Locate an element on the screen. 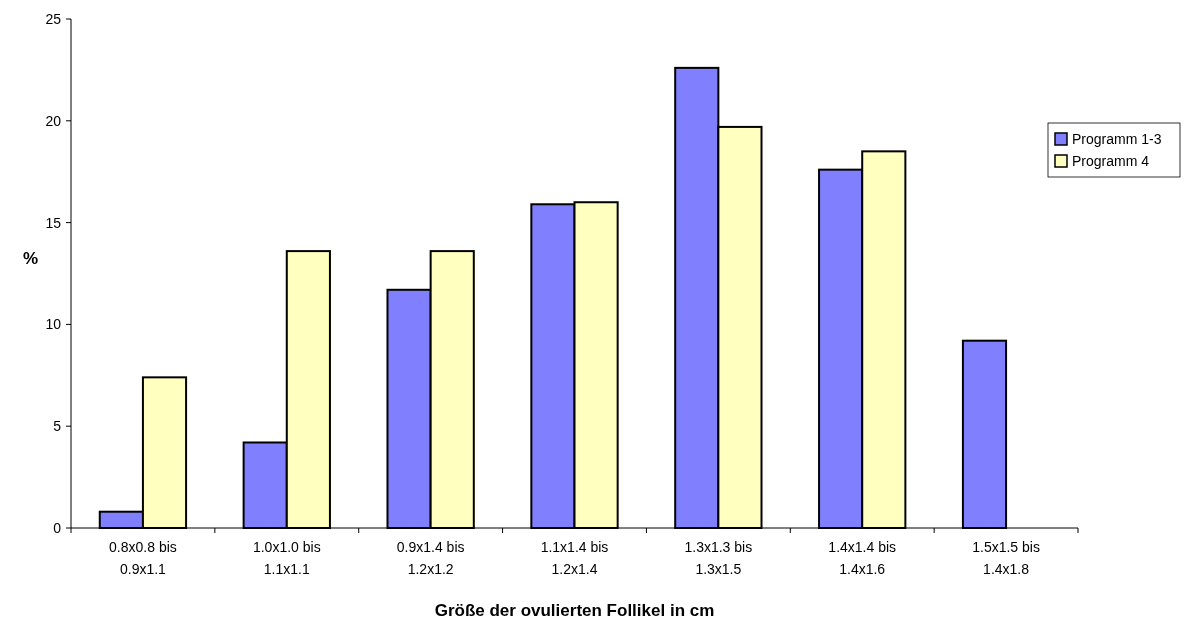 This screenshot has height=633, width=1198. x-tick-label: 1.0x1.0 bis 1.1x1.1 is located at coordinates (286, 558).